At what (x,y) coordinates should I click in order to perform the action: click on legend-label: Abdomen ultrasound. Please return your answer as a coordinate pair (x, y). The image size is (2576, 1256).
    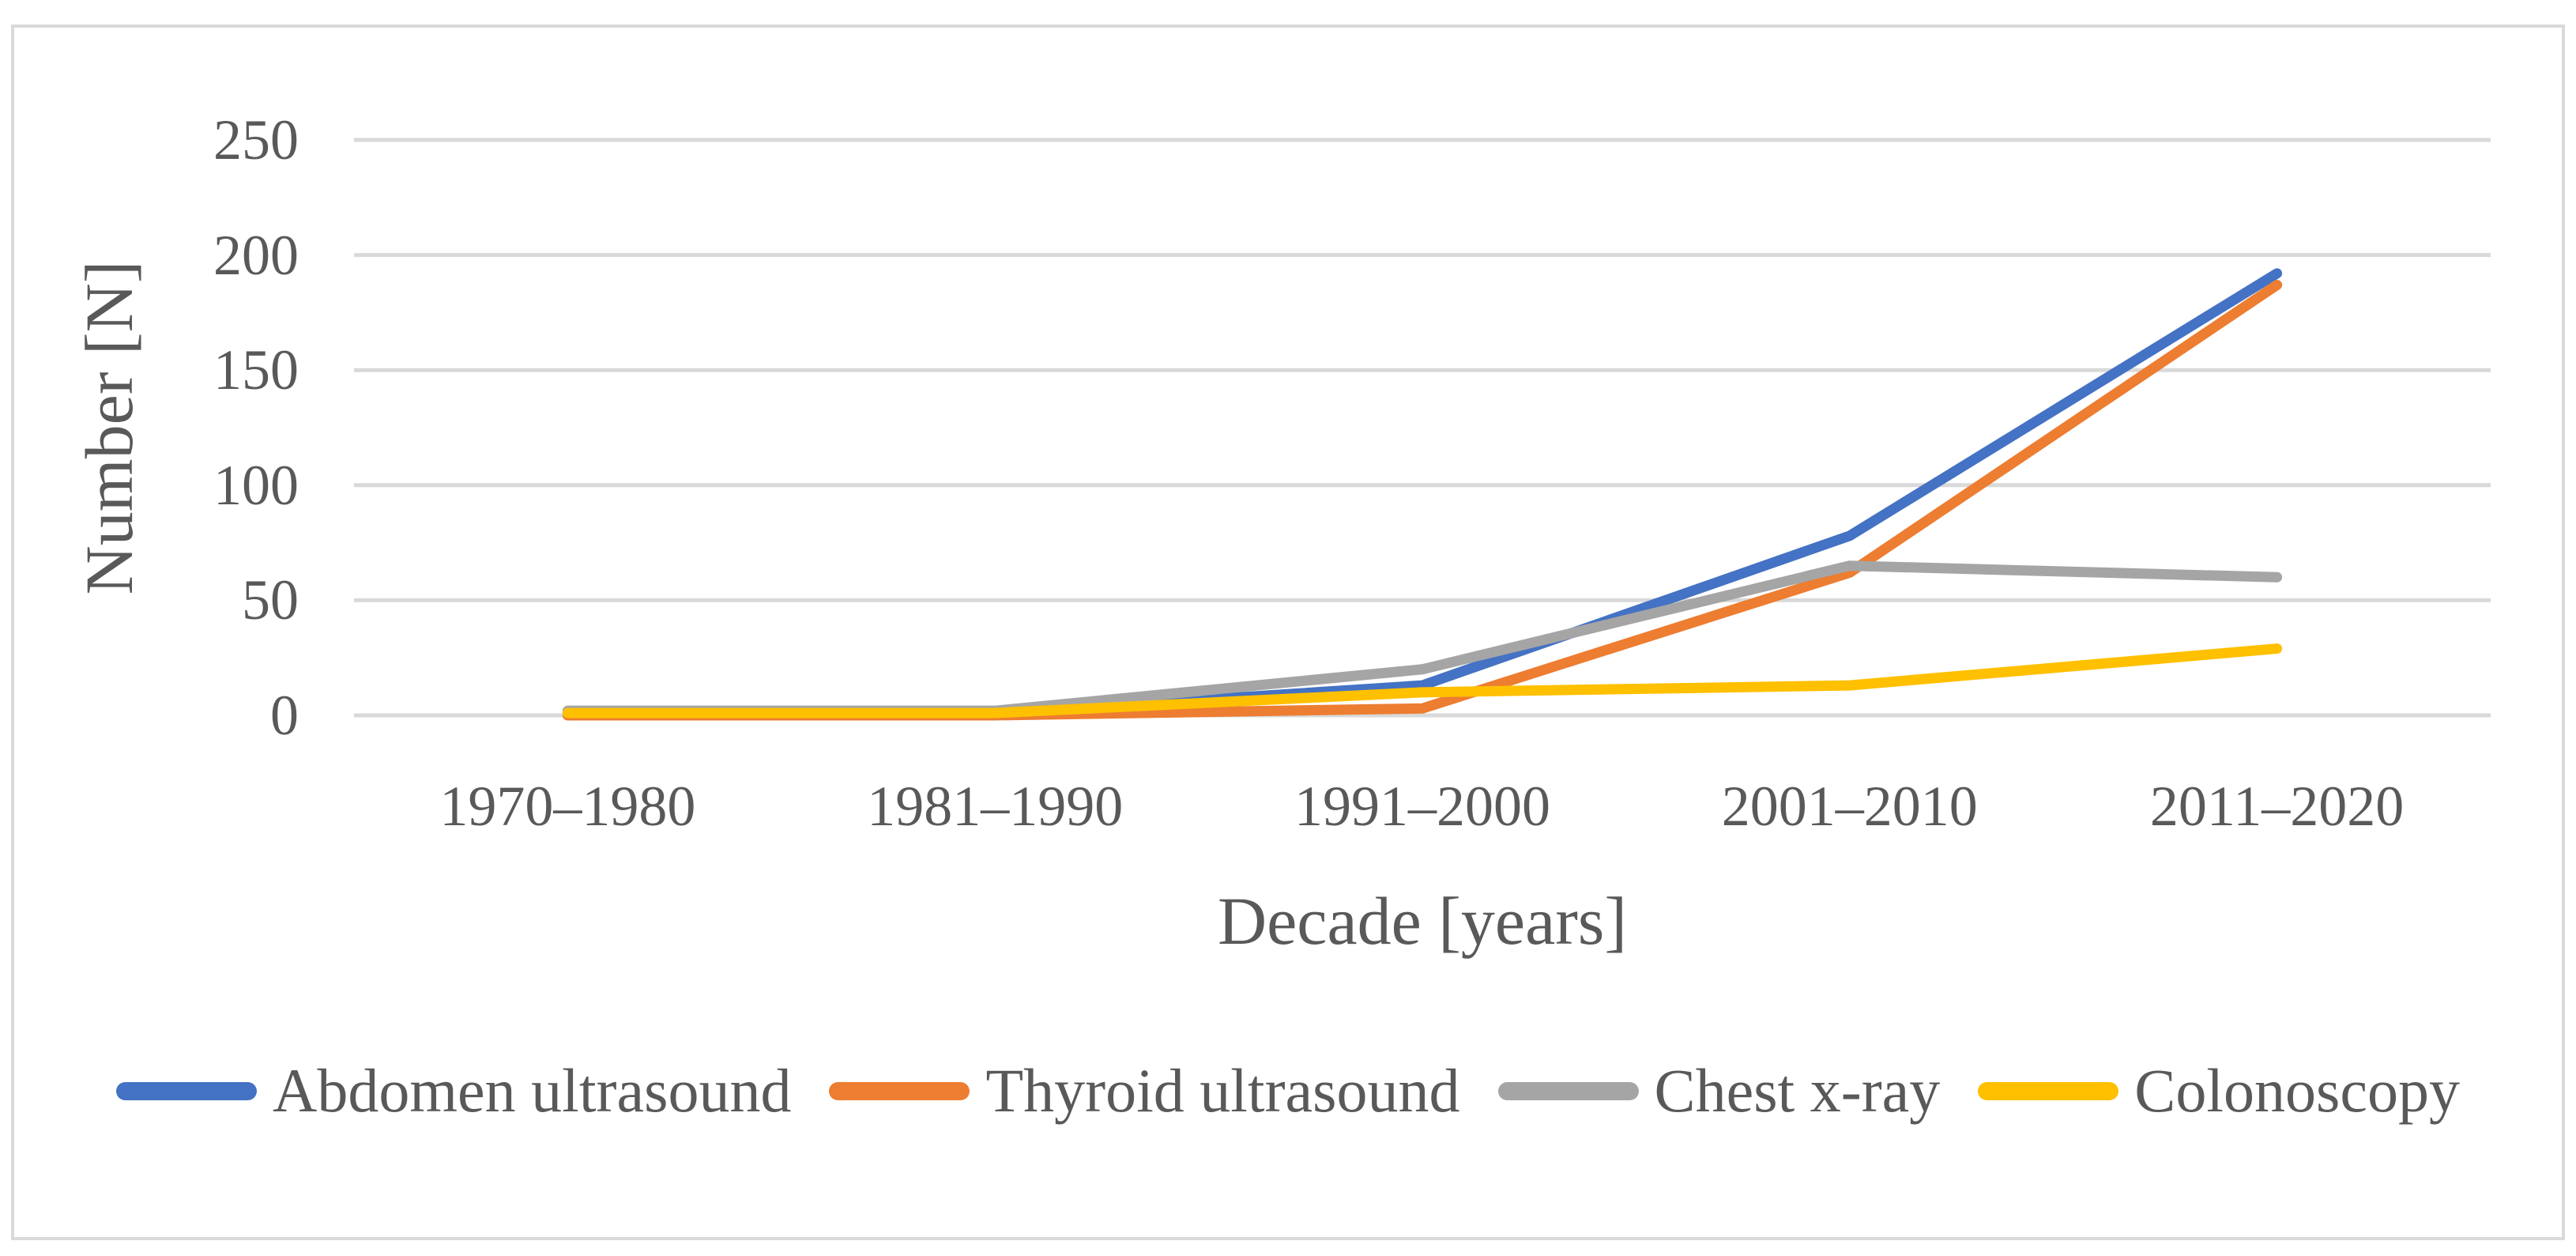
    Looking at the image, I should click on (532, 1090).